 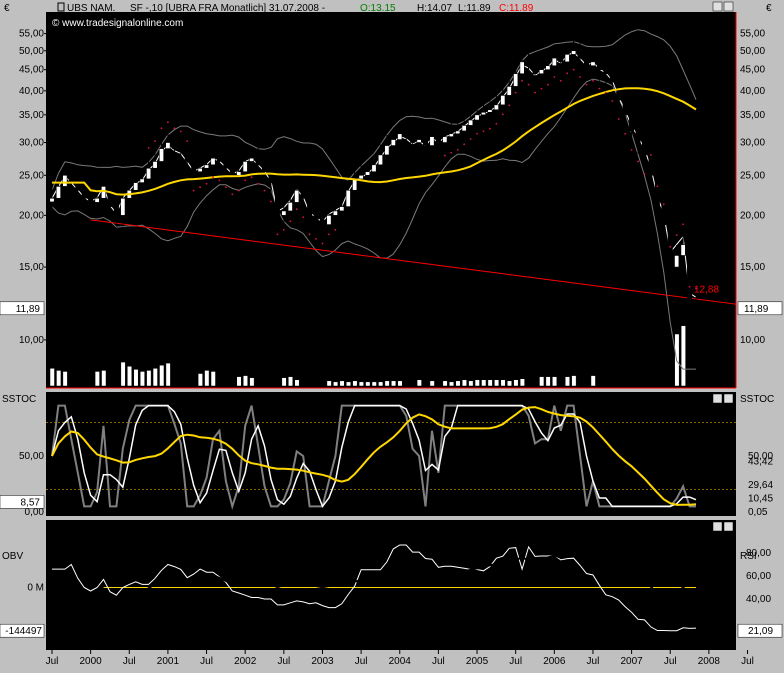 What do you see at coordinates (28, 309) in the screenshot?
I see `last-price-left: 11,89` at bounding box center [28, 309].